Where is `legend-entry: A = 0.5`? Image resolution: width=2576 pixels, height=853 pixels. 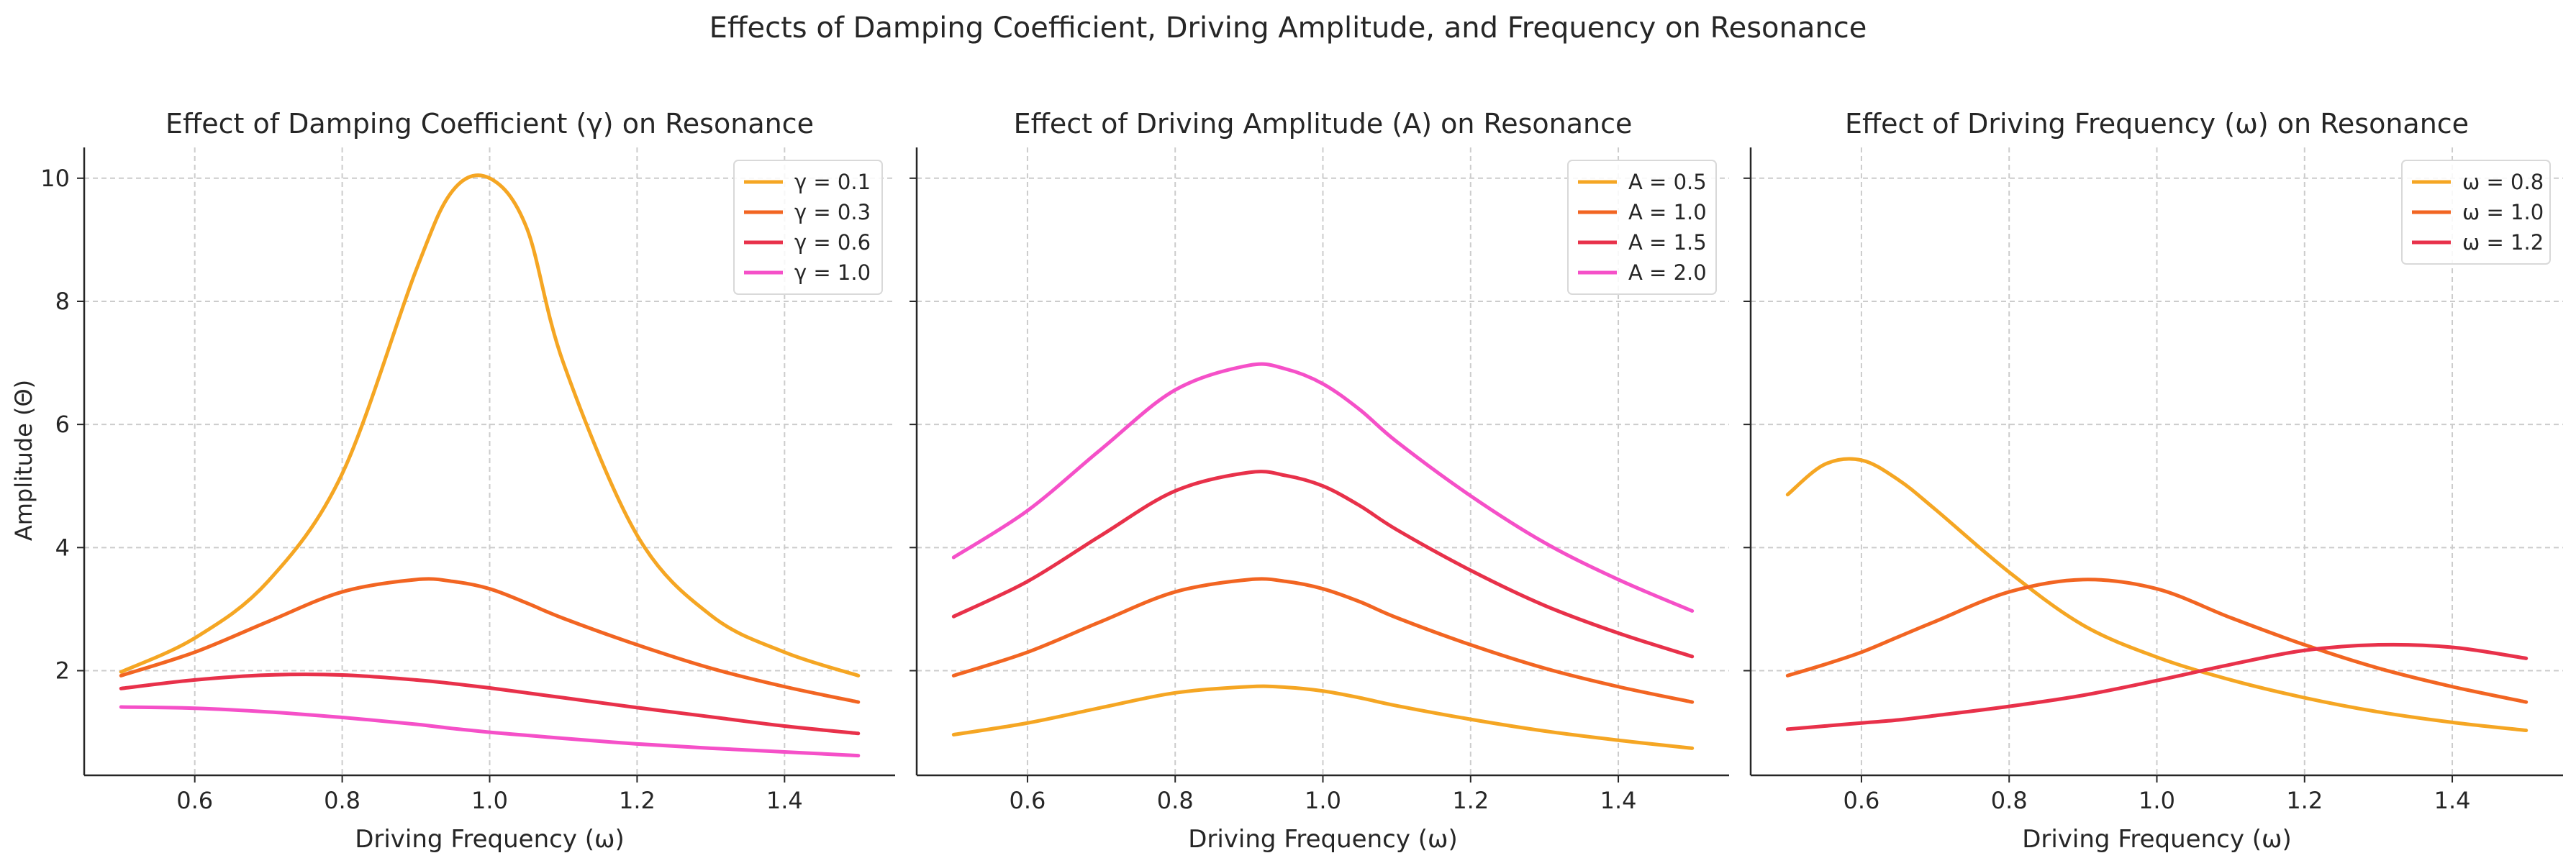 legend-entry: A = 0.5 is located at coordinates (1667, 182).